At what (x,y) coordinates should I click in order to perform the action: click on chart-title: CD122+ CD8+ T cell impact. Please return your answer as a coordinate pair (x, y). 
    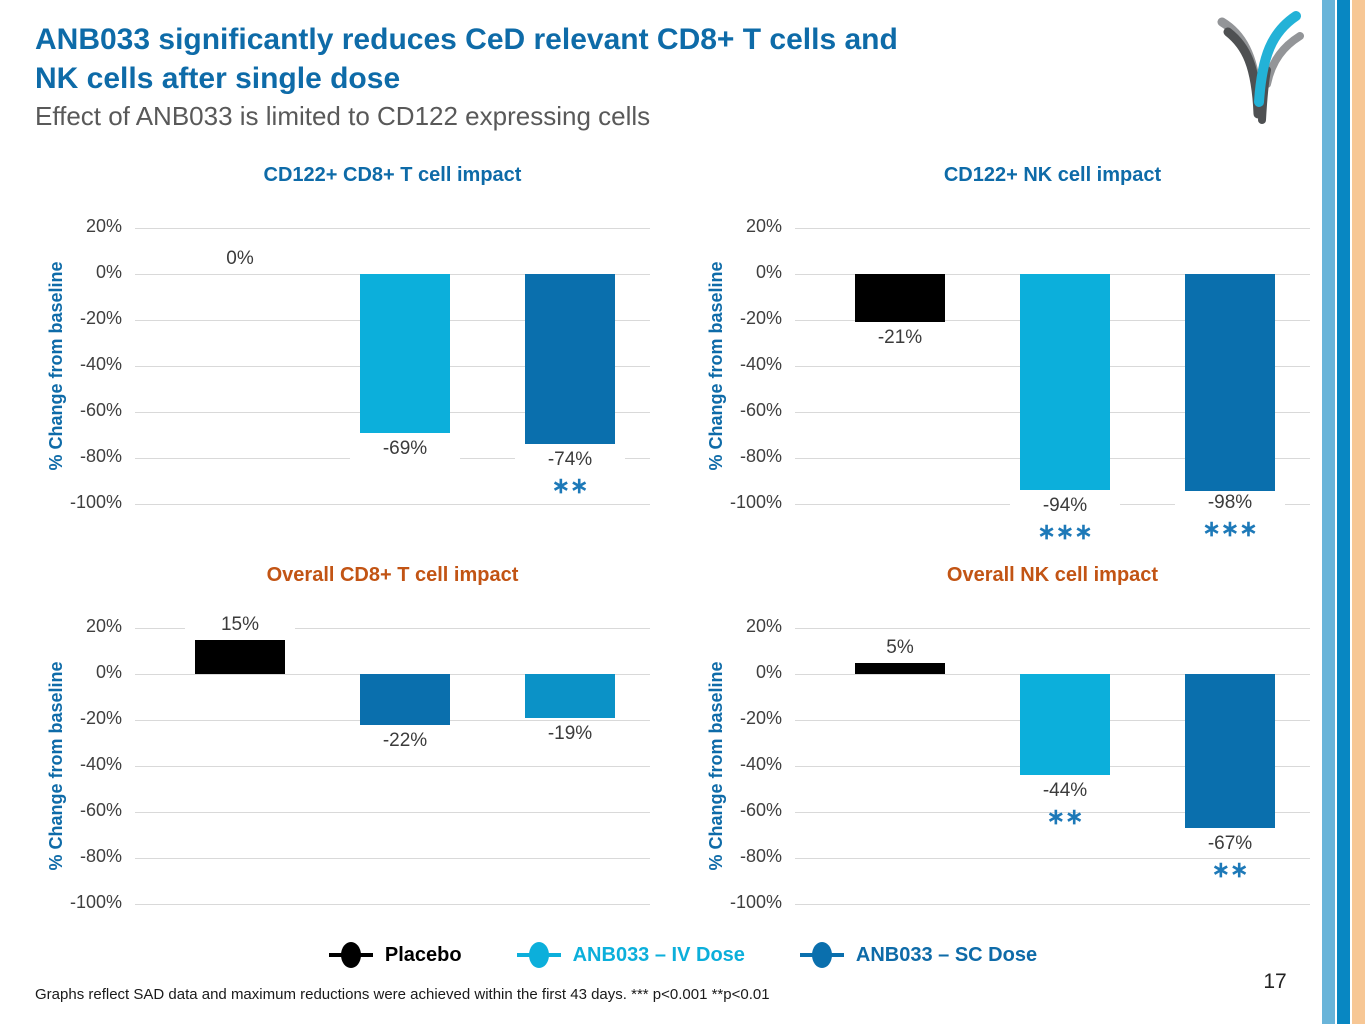
    Looking at the image, I should click on (392, 175).